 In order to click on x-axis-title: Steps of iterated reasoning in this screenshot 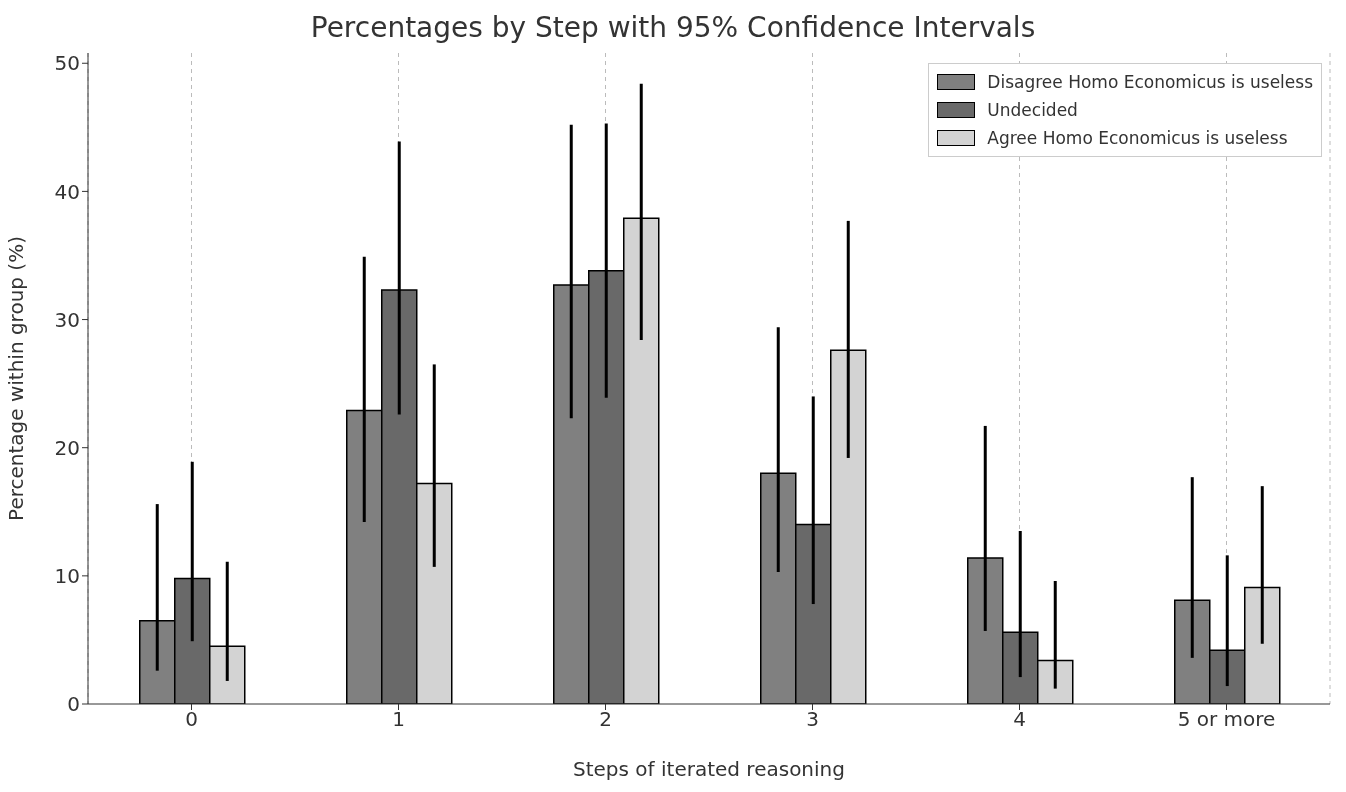, I will do `click(709, 769)`.